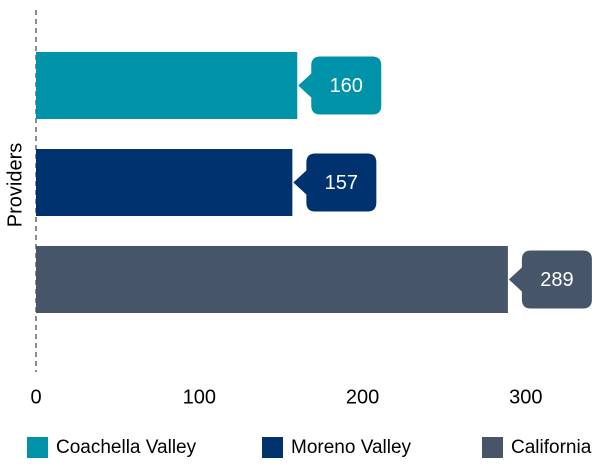  I want to click on legend-label: California, so click(551, 447).